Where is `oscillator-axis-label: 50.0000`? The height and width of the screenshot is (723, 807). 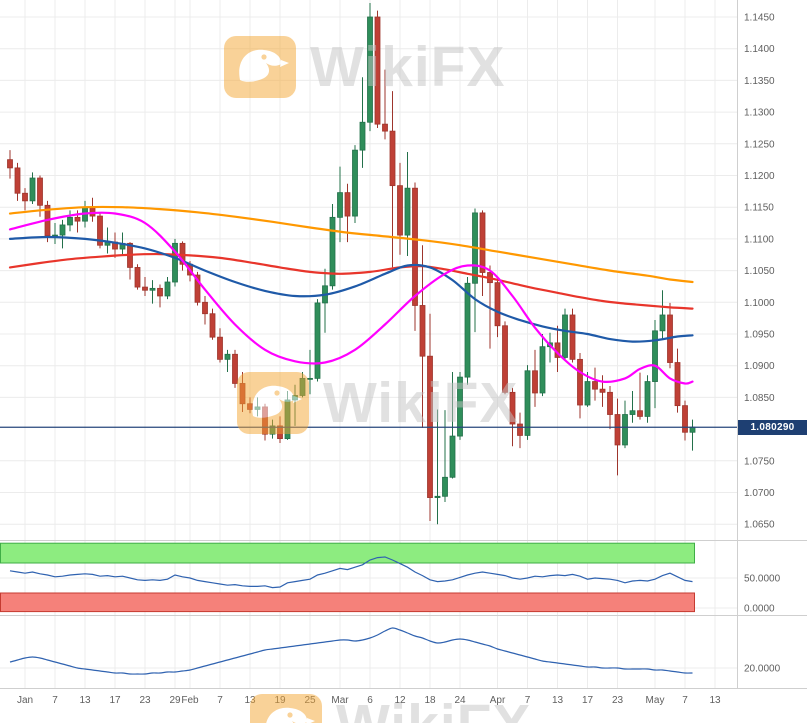
oscillator-axis-label: 50.0000 is located at coordinates (762, 579).